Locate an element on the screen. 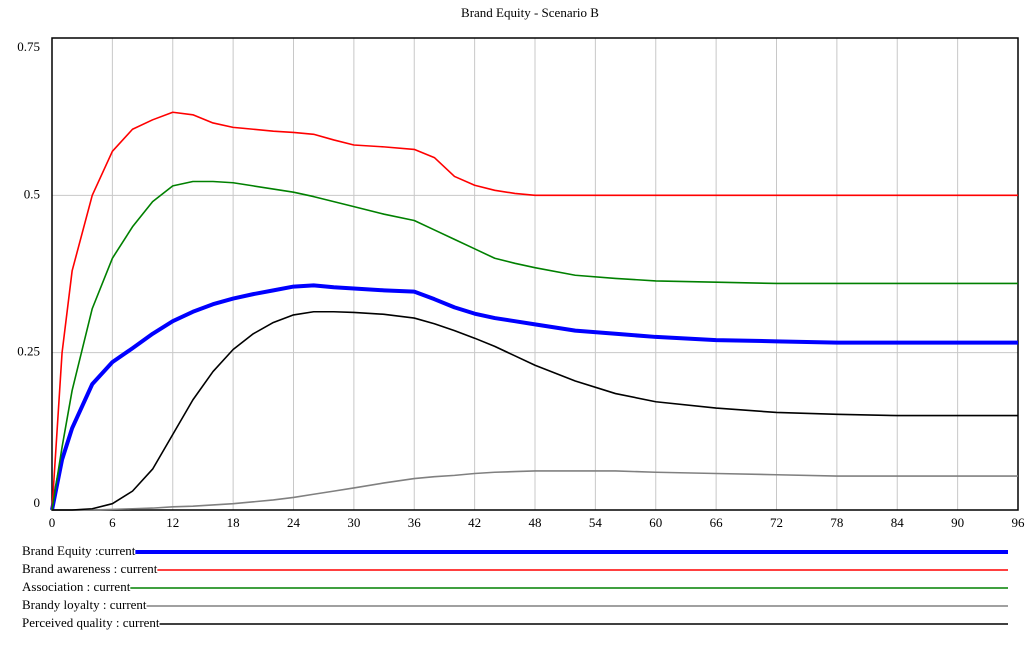  x-tick-label: 12 is located at coordinates (172, 522).